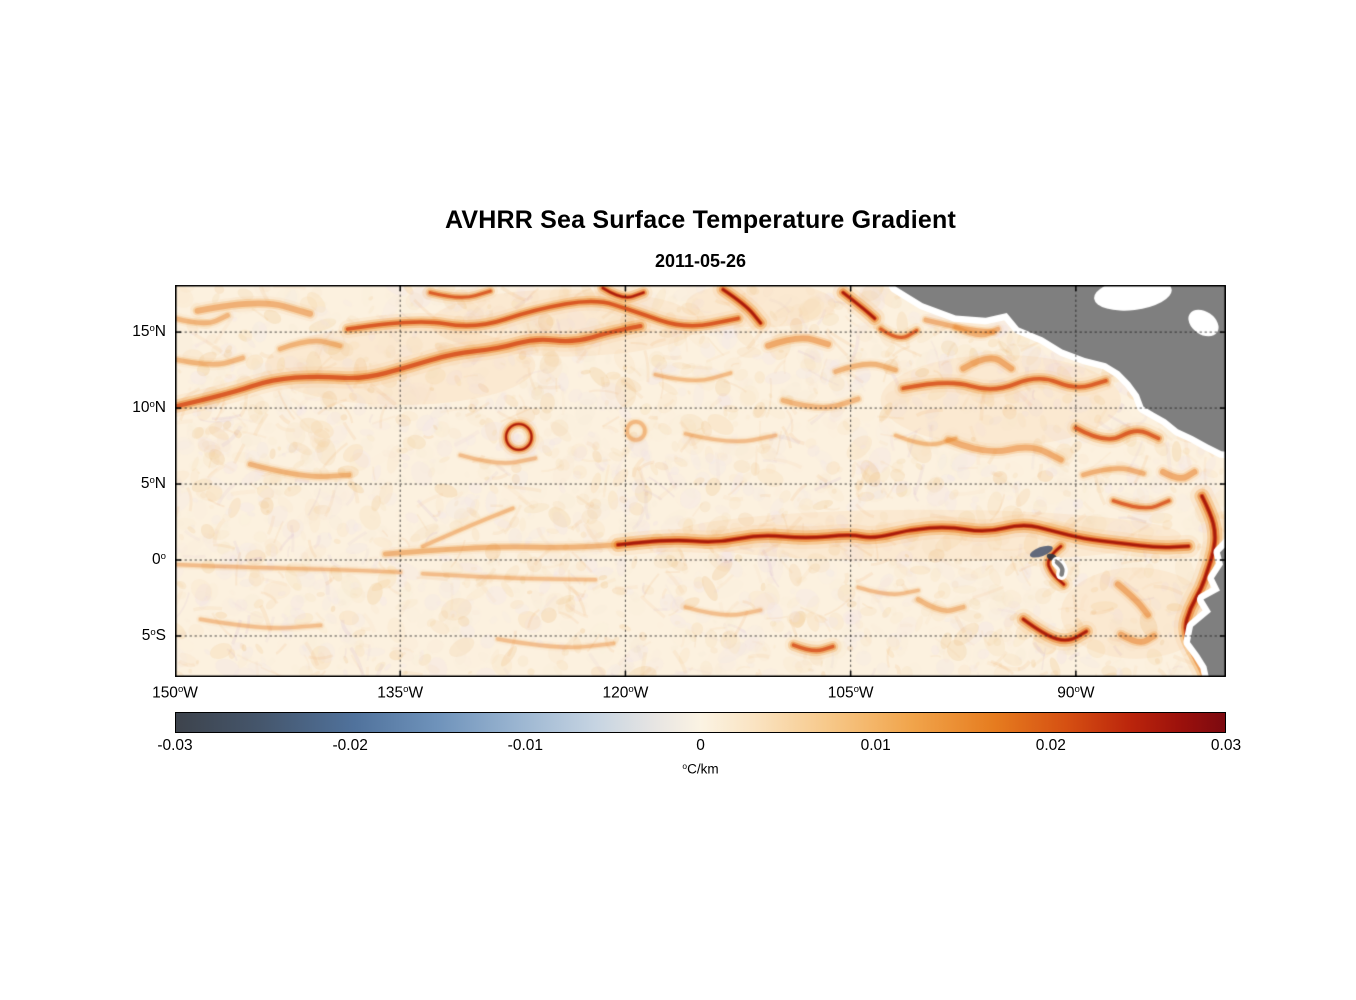 This screenshot has height=1000, width=1356. What do you see at coordinates (175, 693) in the screenshot?
I see `x-tick-label: 150oW` at bounding box center [175, 693].